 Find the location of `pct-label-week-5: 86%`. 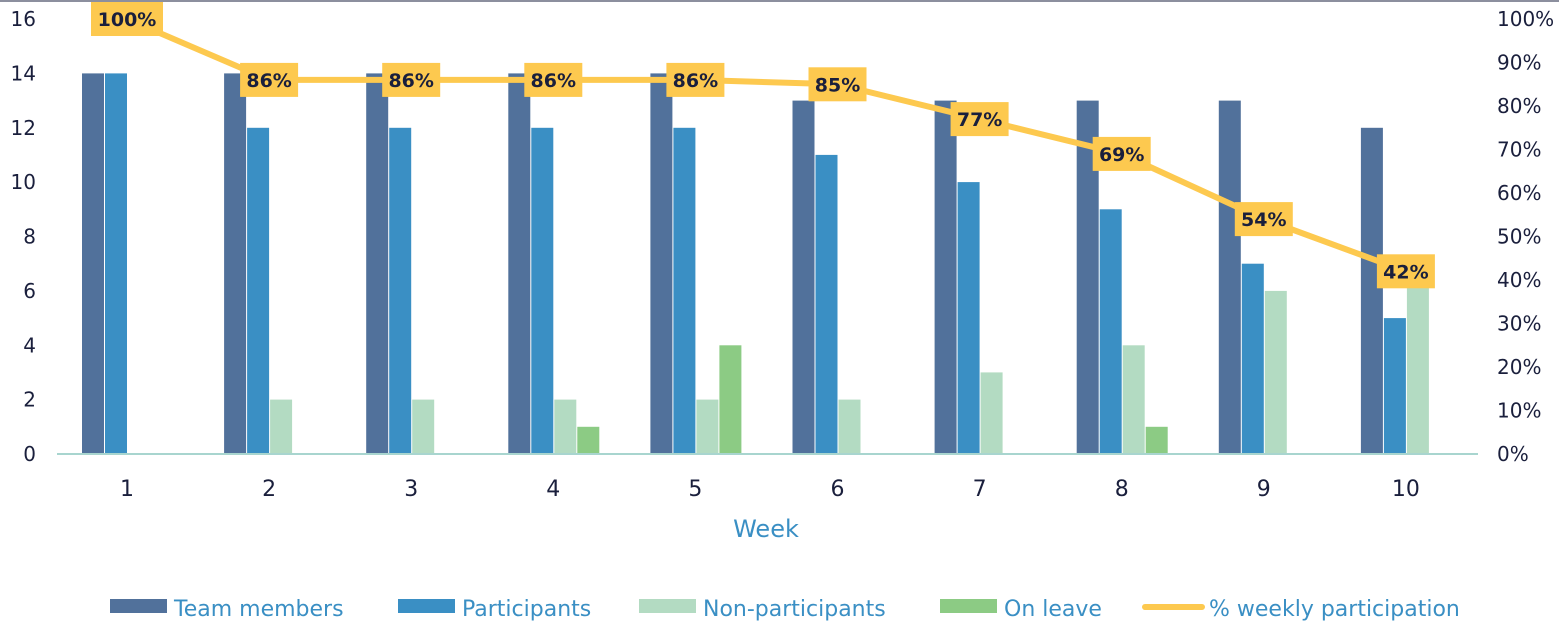

pct-label-week-5: 86% is located at coordinates (695, 81).